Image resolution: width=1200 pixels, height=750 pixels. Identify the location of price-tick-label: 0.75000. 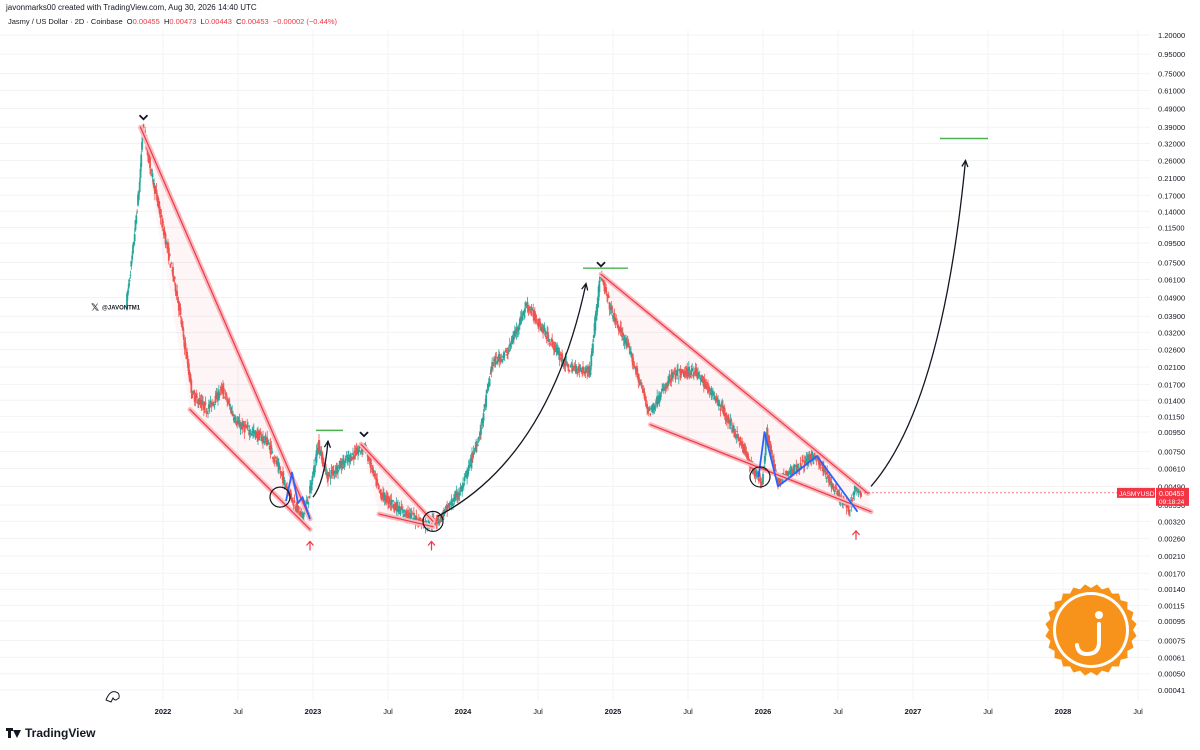
(1171, 74).